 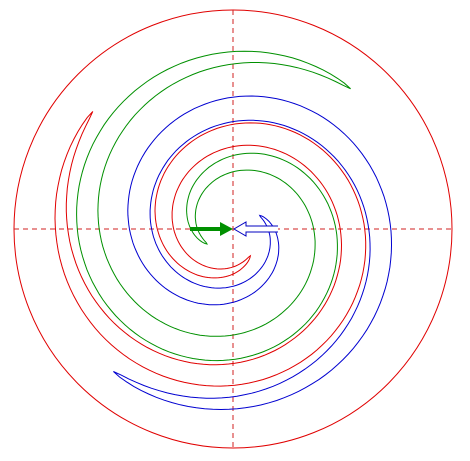 I want to click on green-arrow-head, so click(x=226, y=229).